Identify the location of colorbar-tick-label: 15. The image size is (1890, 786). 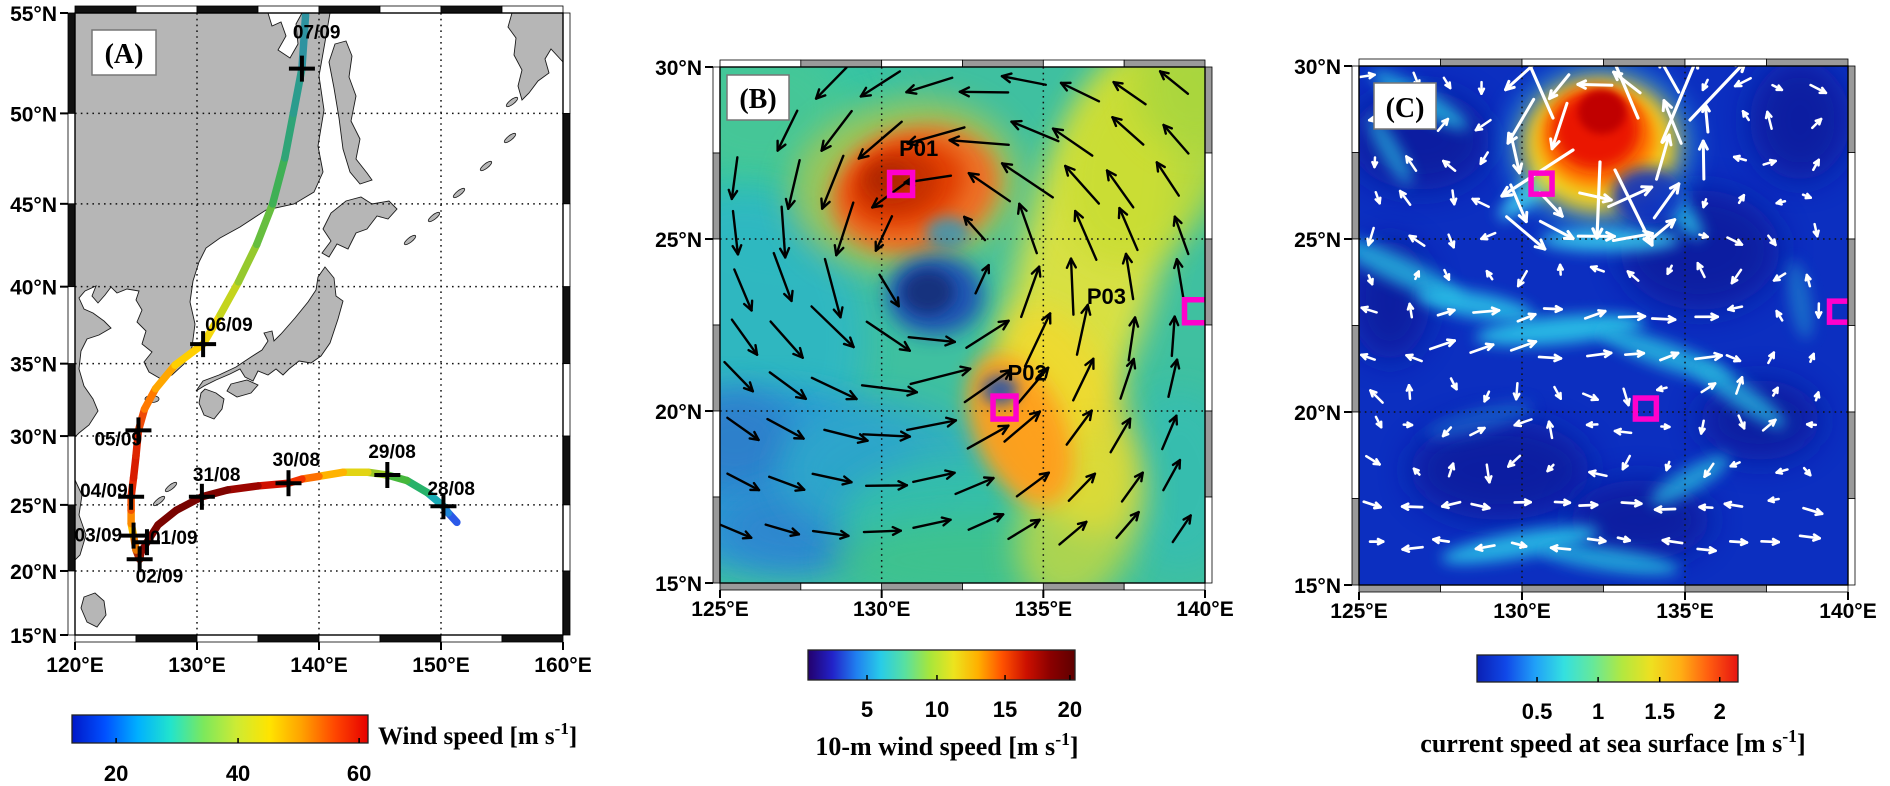
(1005, 709).